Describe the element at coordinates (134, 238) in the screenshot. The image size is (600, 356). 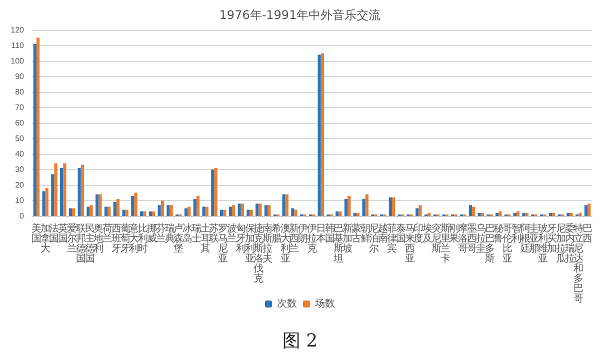
I see `x-tick-label: 意大利` at that location.